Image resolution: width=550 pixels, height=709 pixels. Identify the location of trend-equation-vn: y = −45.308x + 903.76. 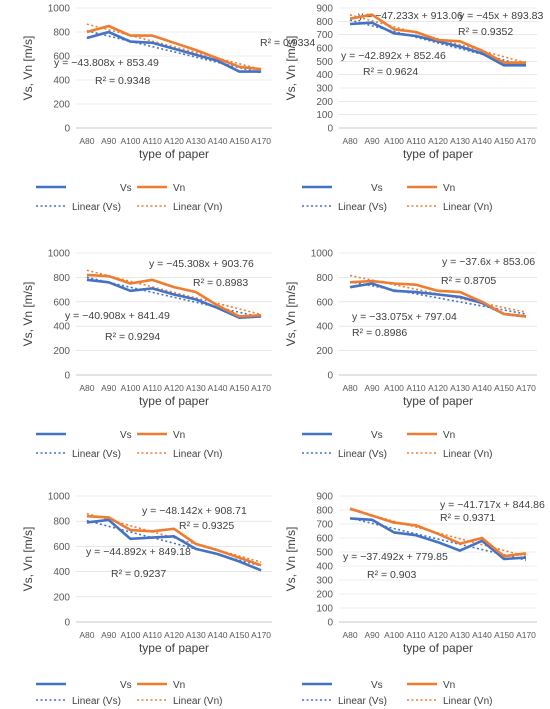
(201, 264).